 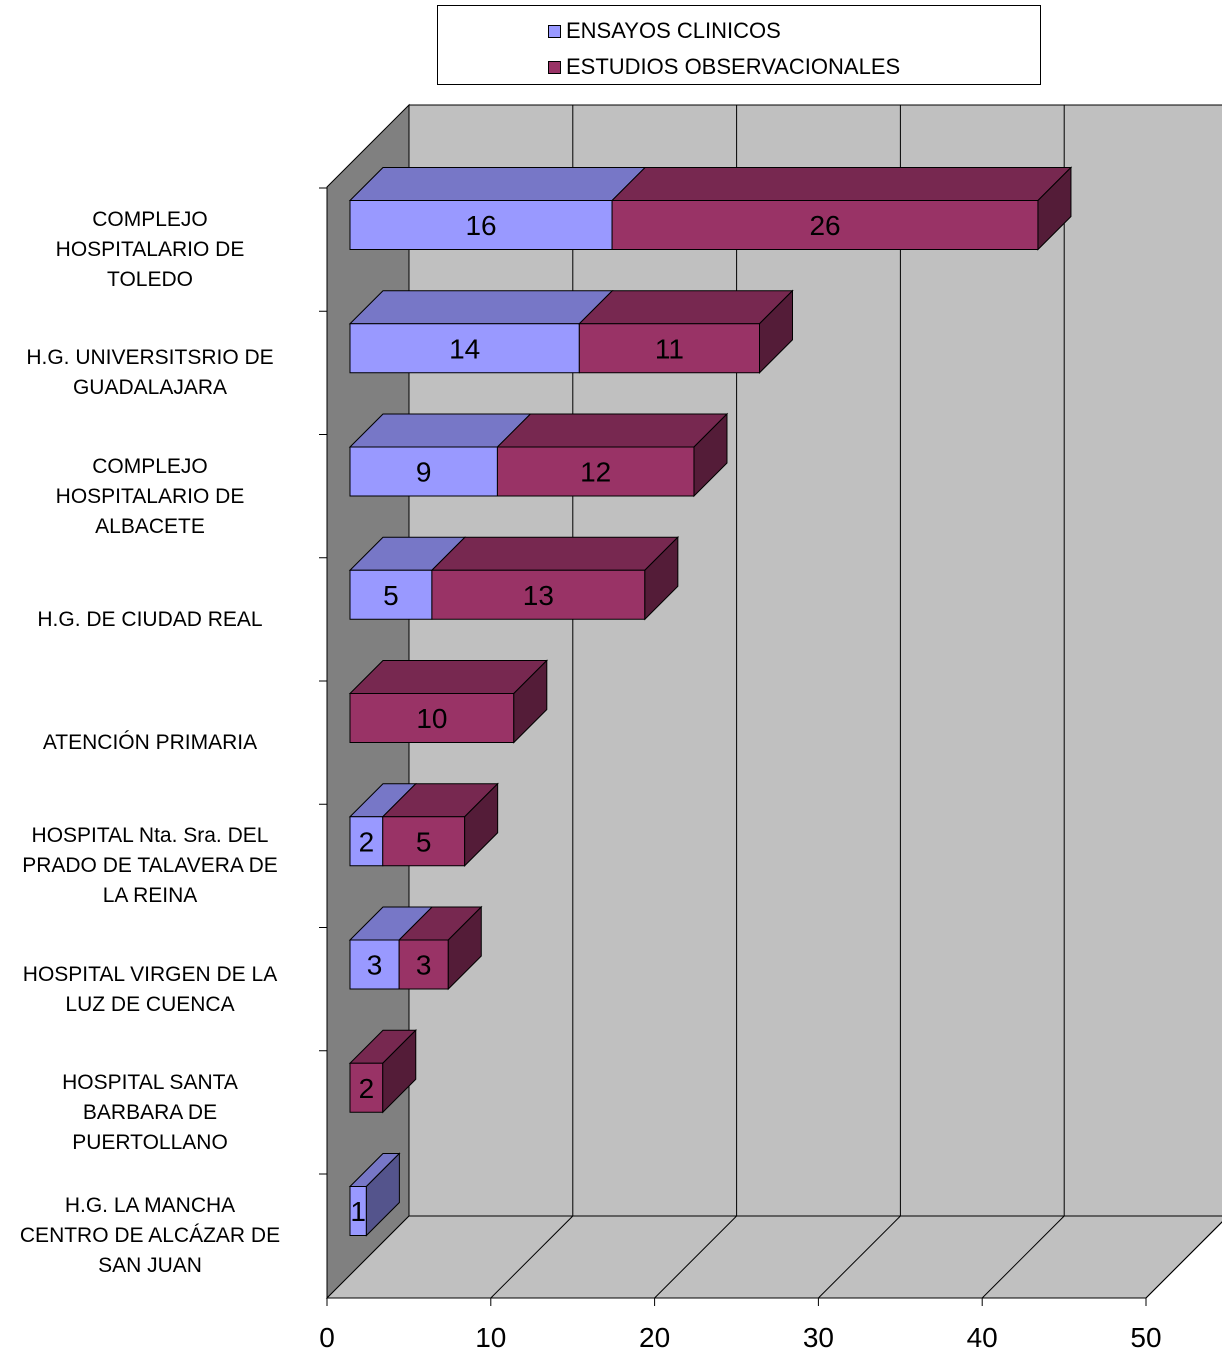 I want to click on x-tick-label: 0, so click(x=327, y=1337).